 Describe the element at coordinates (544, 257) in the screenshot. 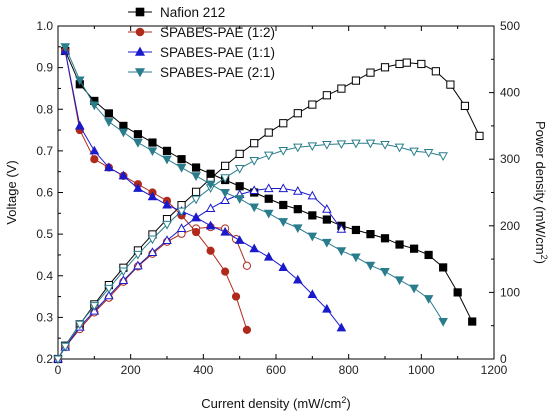

I see `y-right-axis-title-sup: 2` at that location.